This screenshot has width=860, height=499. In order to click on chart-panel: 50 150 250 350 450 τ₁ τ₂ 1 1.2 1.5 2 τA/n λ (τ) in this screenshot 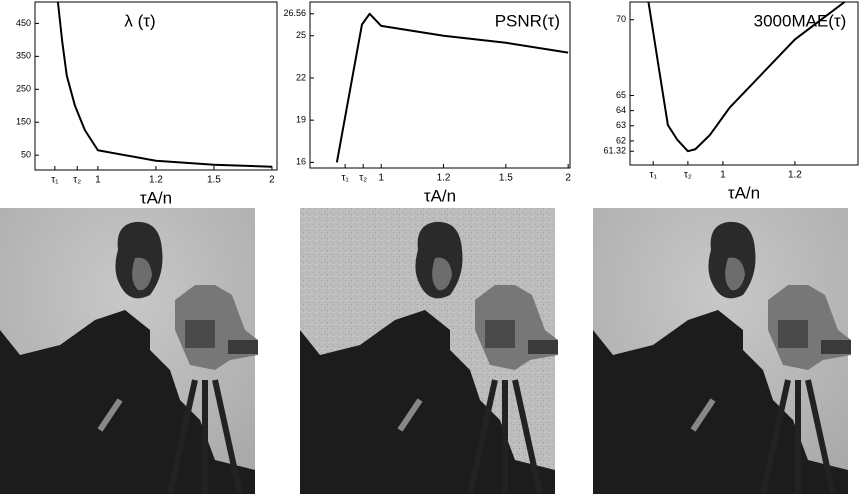, I will do `click(147, 104)`.